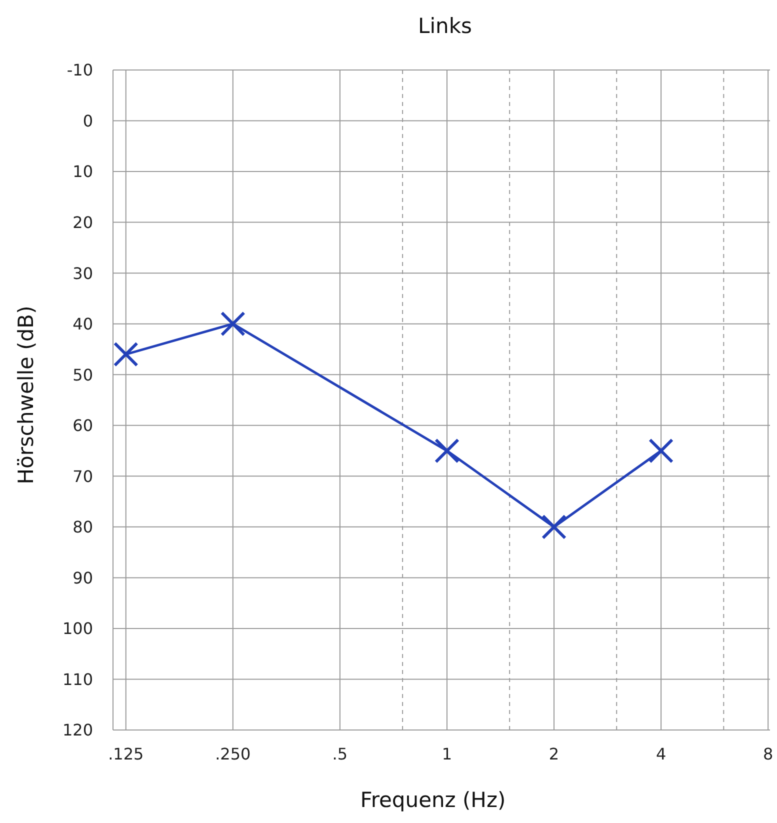 This screenshot has height=823, width=777. What do you see at coordinates (79, 70) in the screenshot?
I see `y-tick-label: -10` at bounding box center [79, 70].